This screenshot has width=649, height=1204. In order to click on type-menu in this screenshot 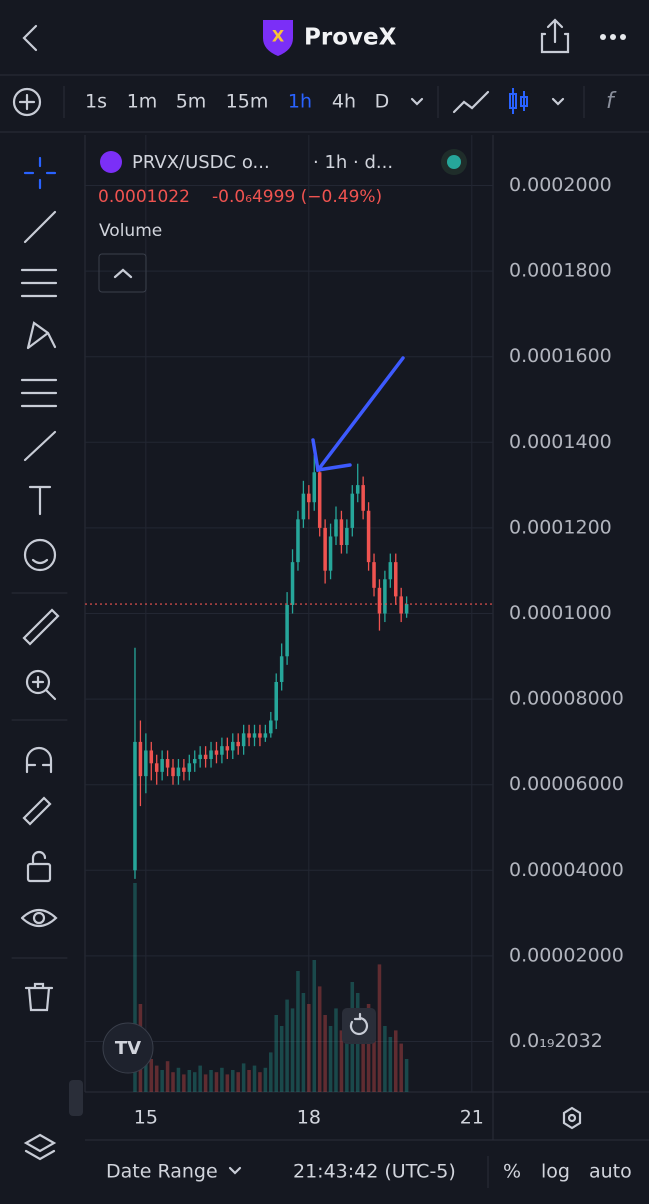, I will do `click(558, 101)`.